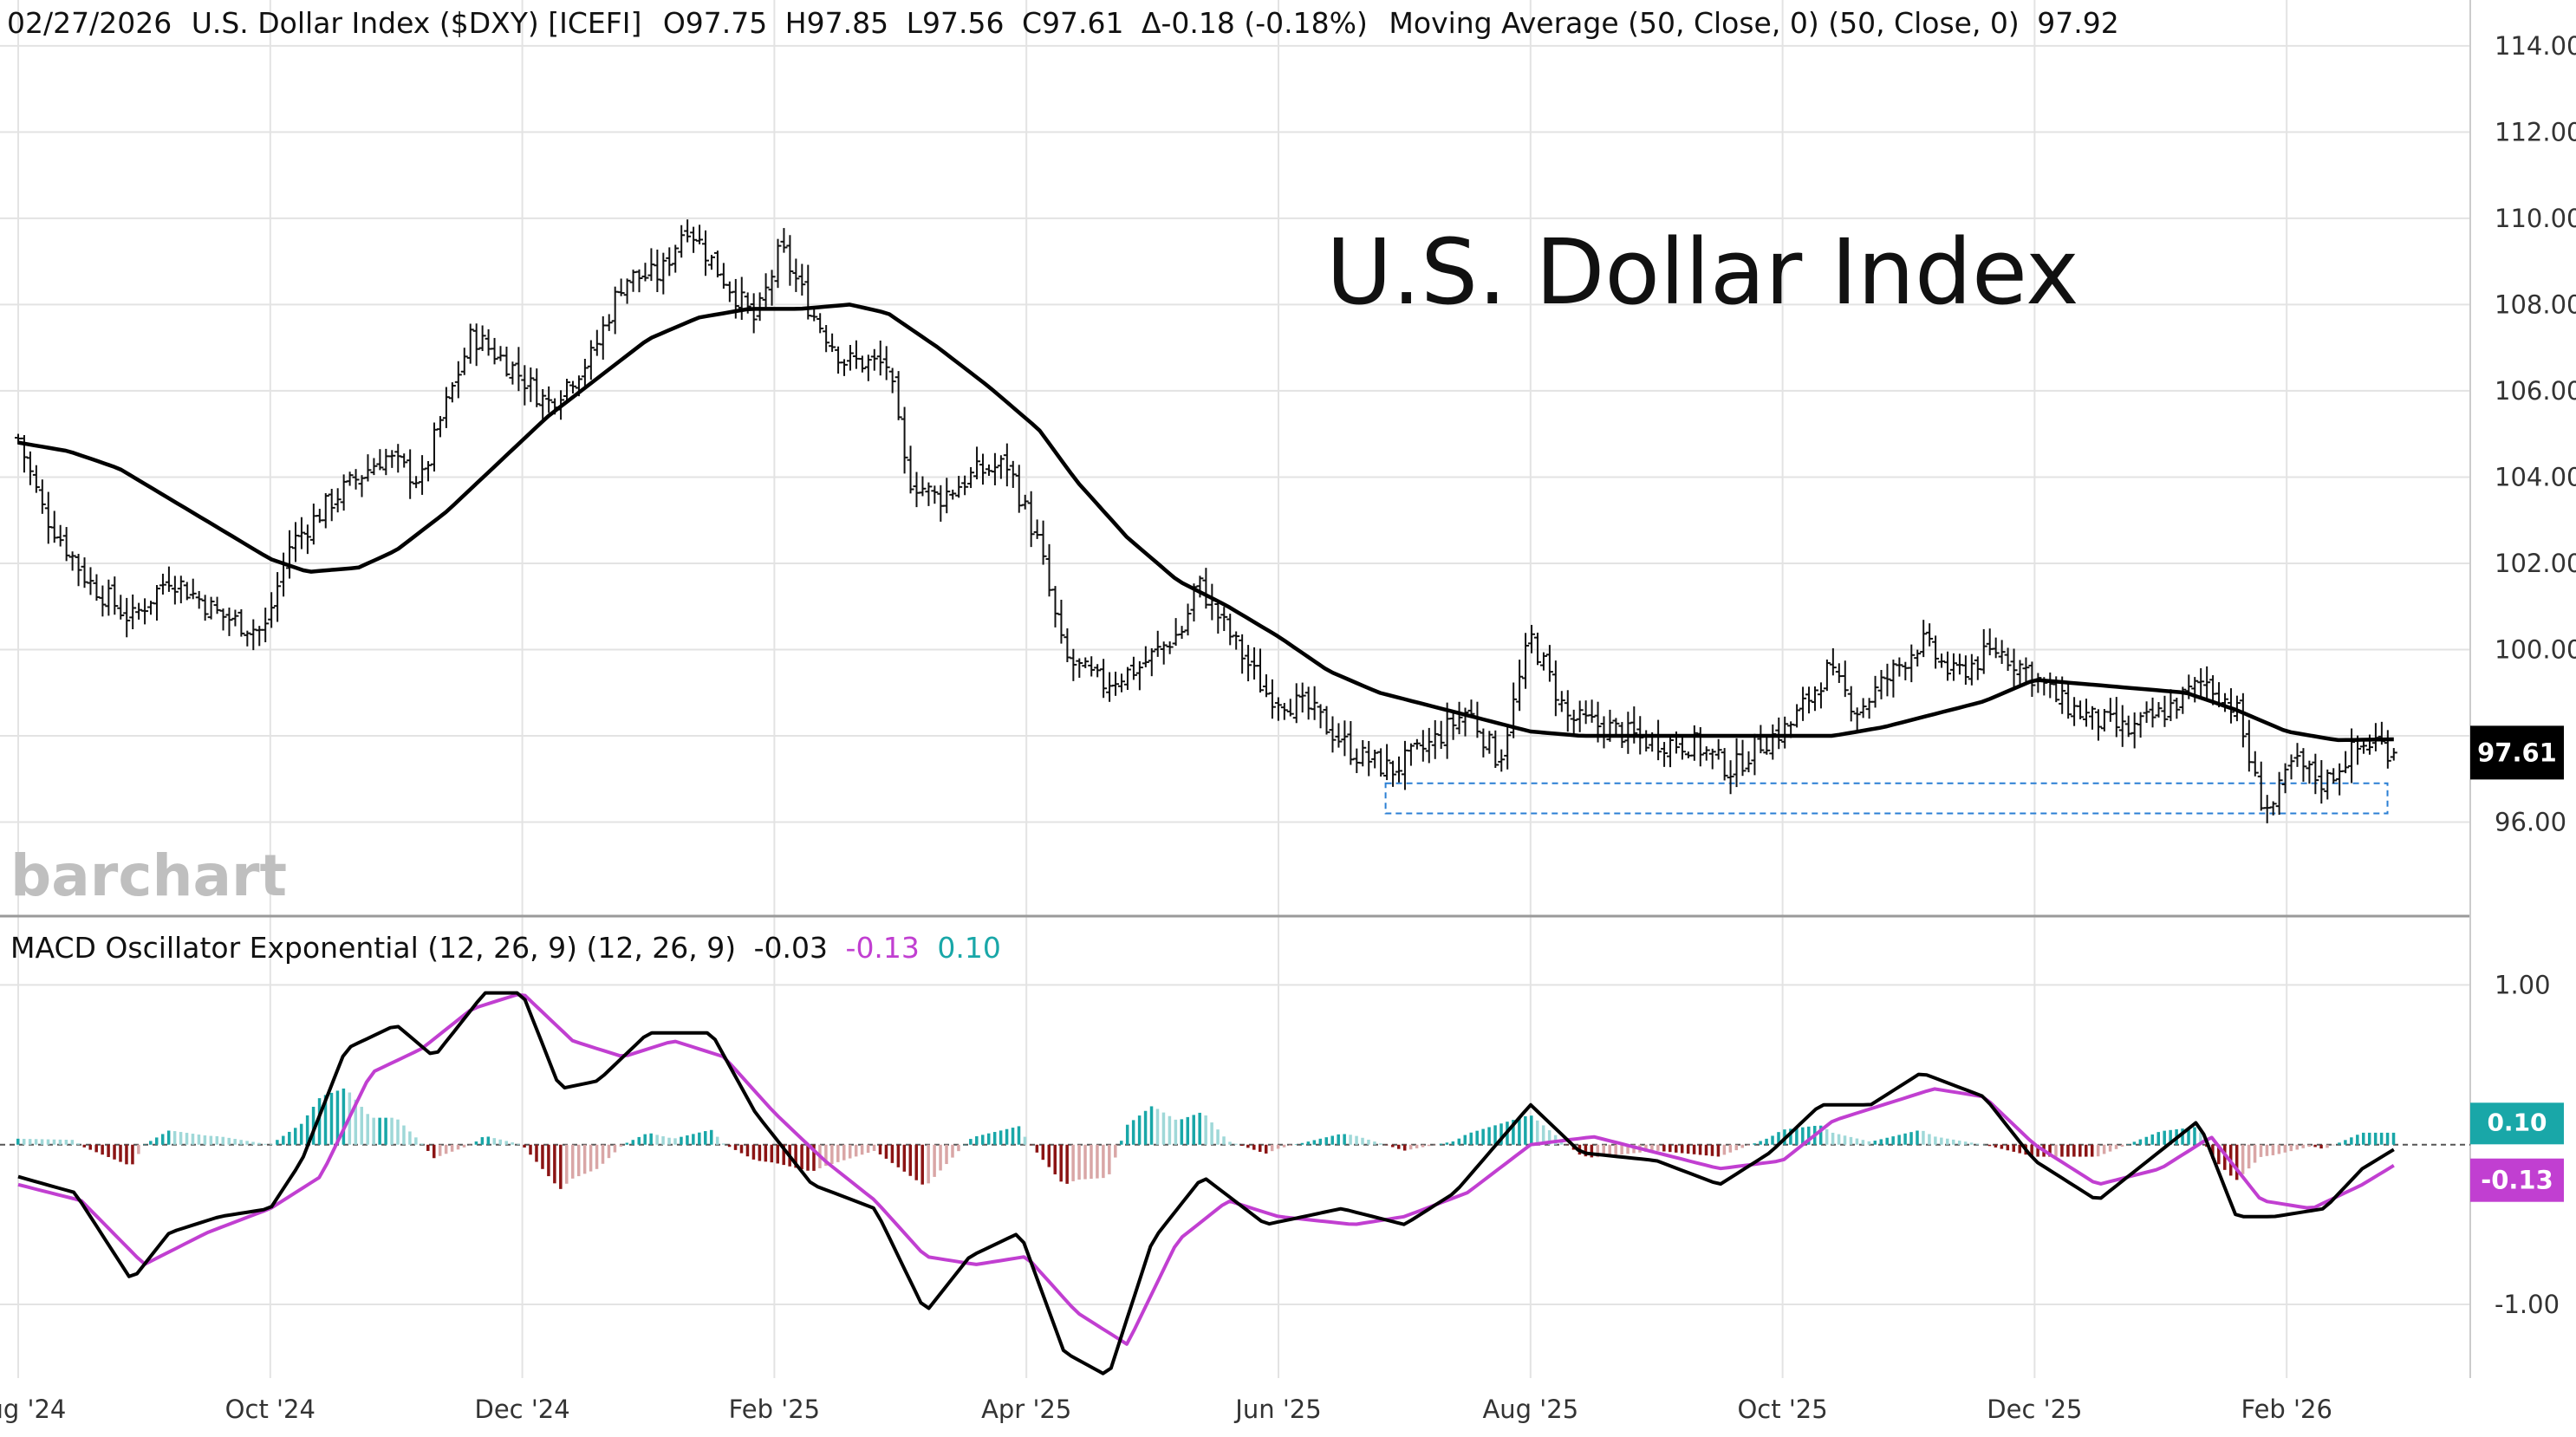 The width and height of the screenshot is (2576, 1437). I want to click on x-tick-label: Dec '25, so click(2034, 1409).